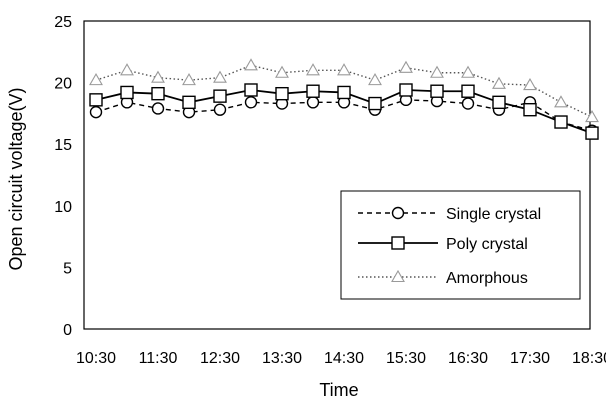 This screenshot has height=401, width=606. Describe the element at coordinates (67, 330) in the screenshot. I see `y-tick-label: 0` at that location.